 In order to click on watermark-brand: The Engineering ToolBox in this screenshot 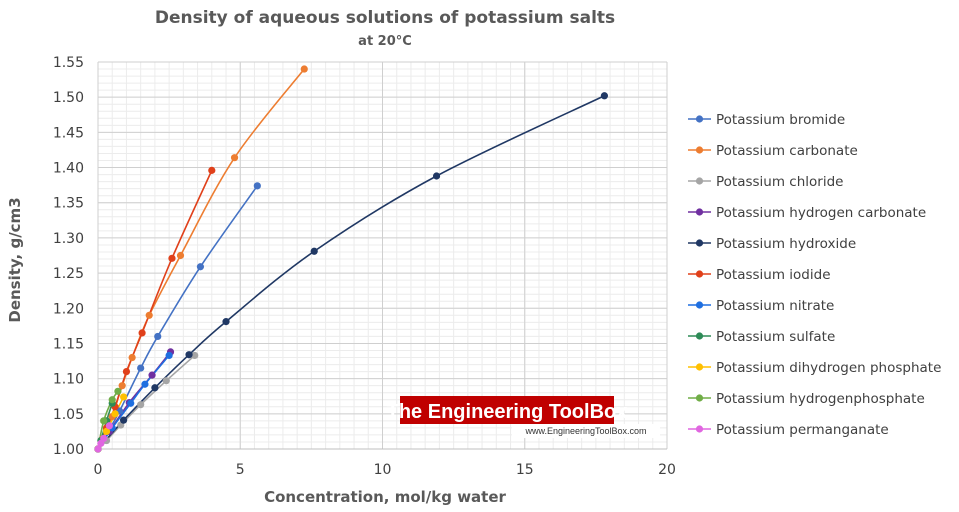, I will do `click(507, 412)`.